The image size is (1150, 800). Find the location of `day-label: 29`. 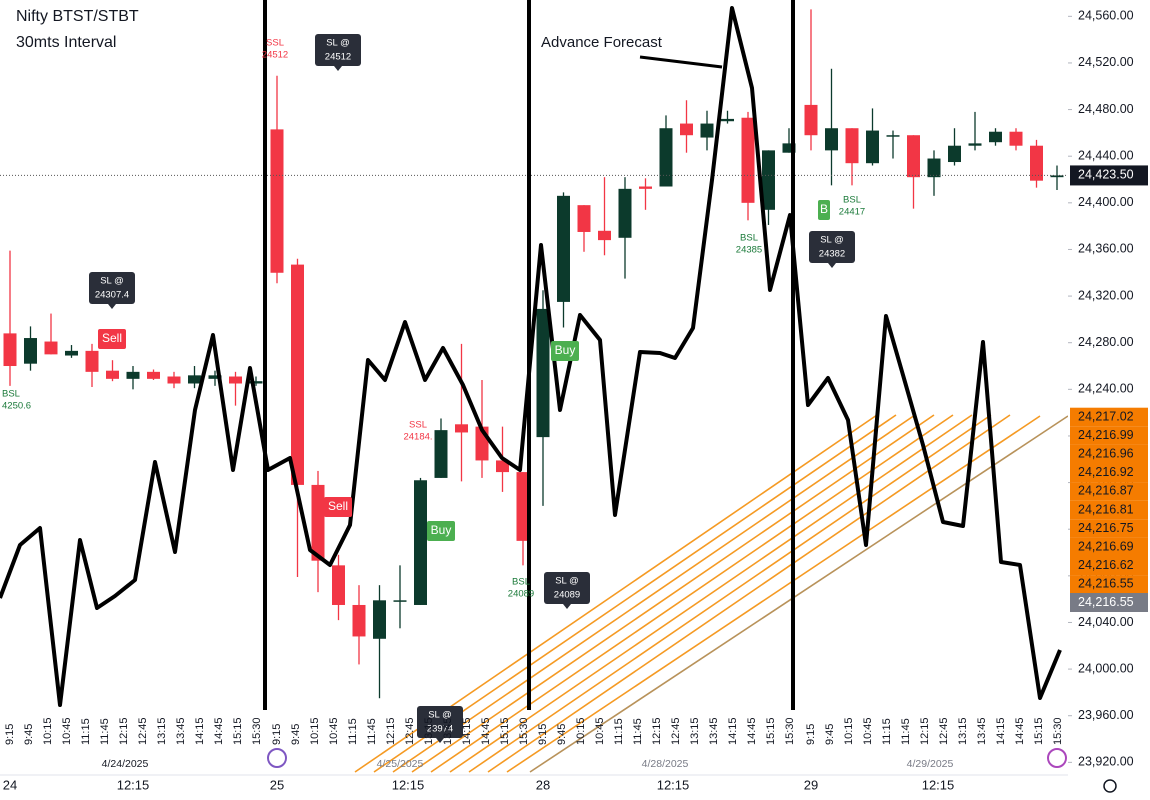

day-label: 29 is located at coordinates (811, 784).